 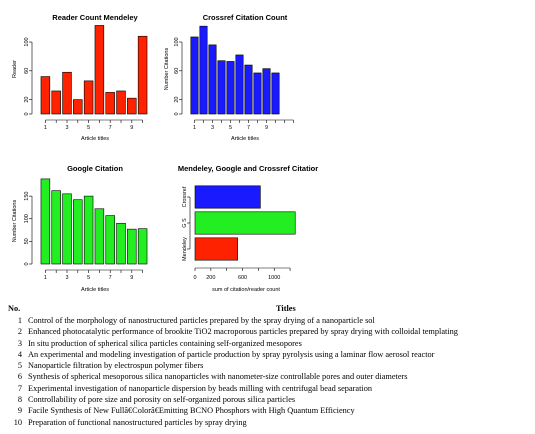 What do you see at coordinates (27, 196) in the screenshot?
I see `y-tick-label: 150` at bounding box center [27, 196].